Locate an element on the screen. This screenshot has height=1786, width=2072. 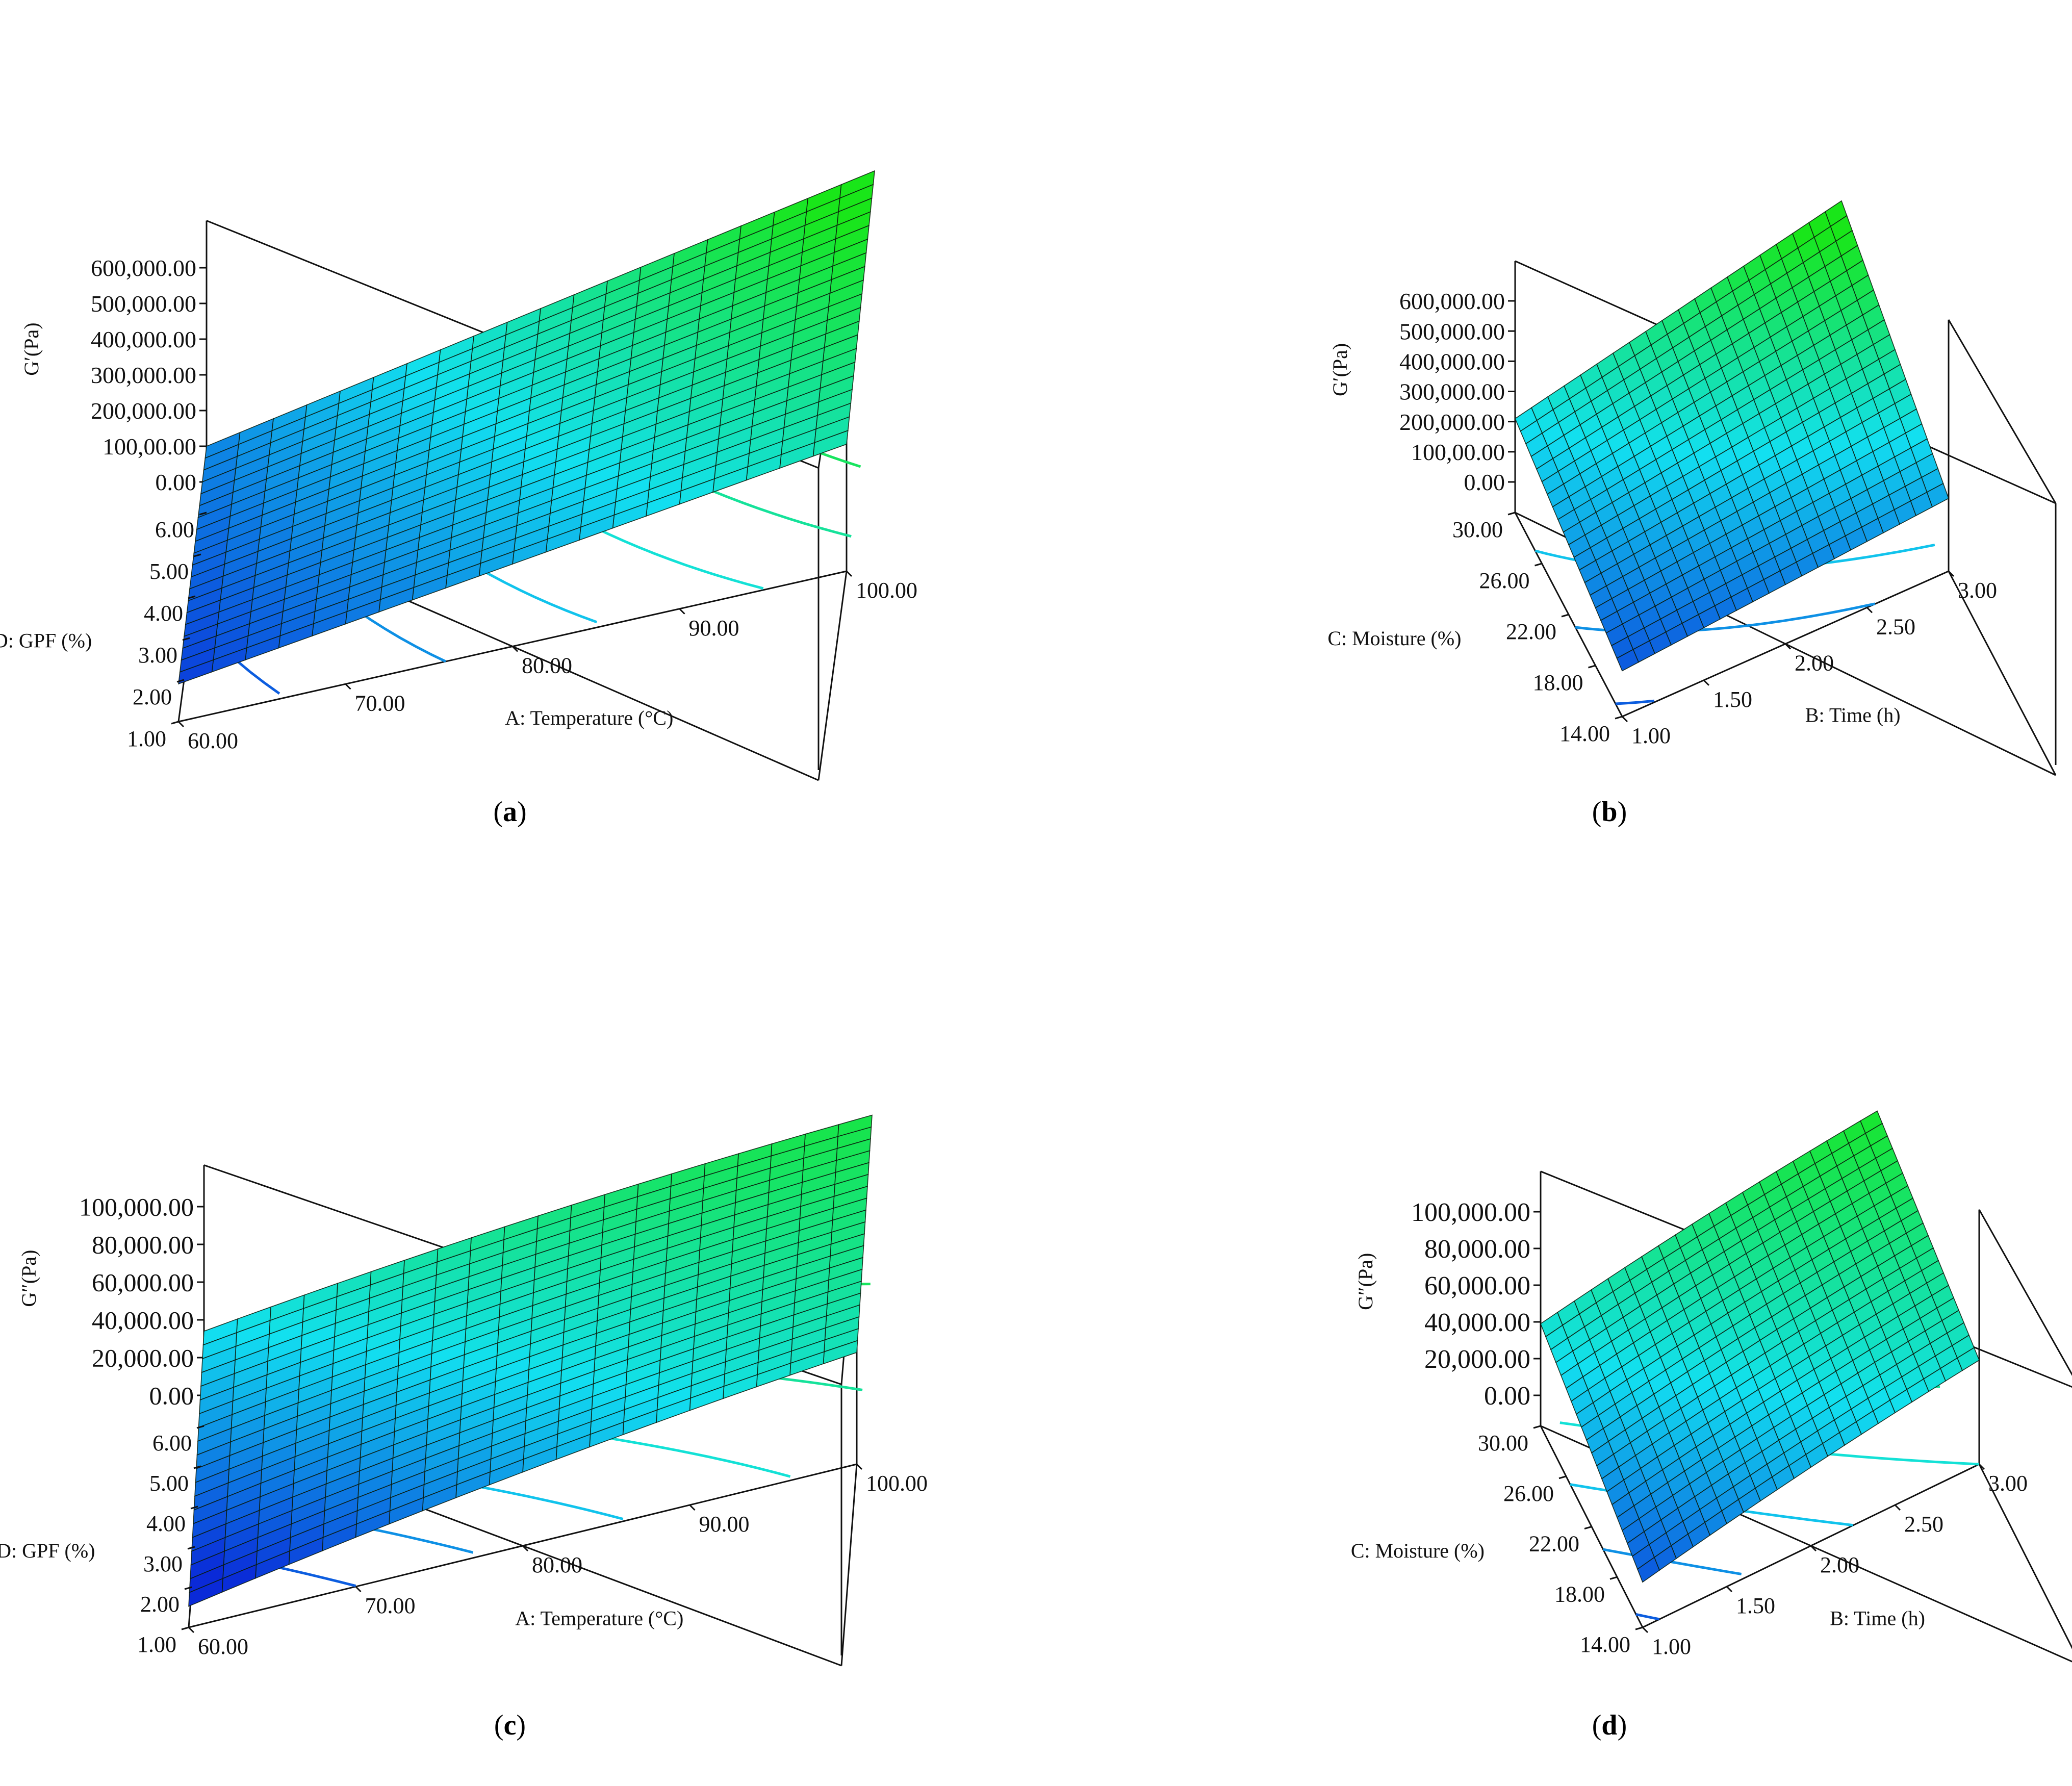
z-tick-label: 500,000.00 is located at coordinates (143, 304).